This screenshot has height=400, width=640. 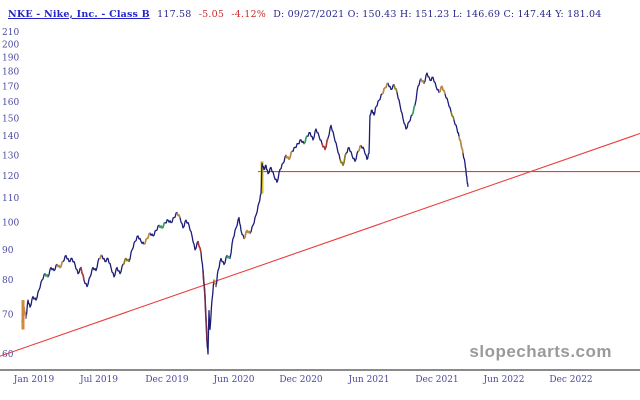 I want to click on svg-text: Dec 2020, so click(x=301, y=380).